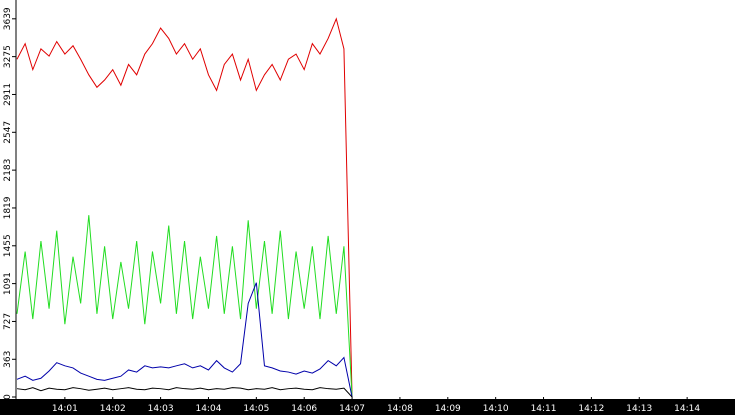  What do you see at coordinates (8, 132) in the screenshot?
I see `y-tick-label: 2547` at bounding box center [8, 132].